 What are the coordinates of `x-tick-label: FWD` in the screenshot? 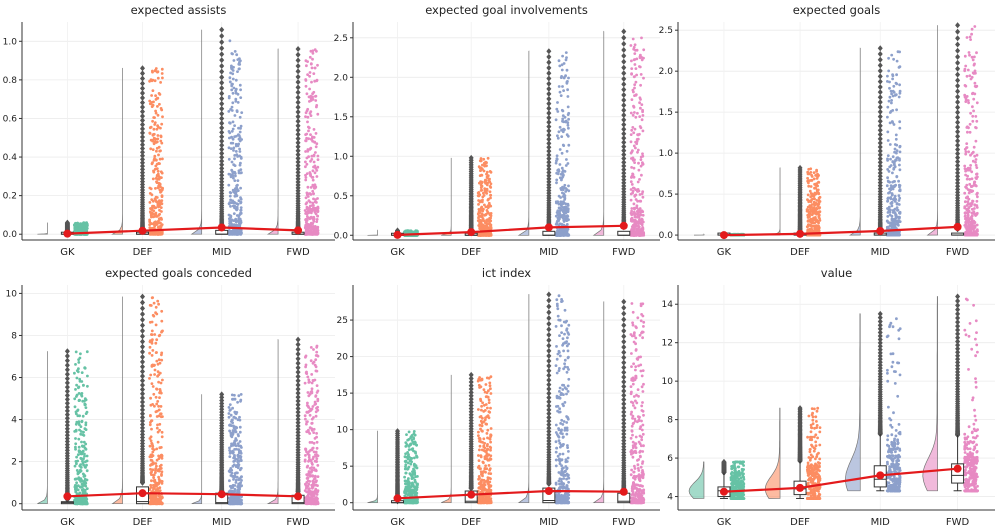 It's located at (298, 252).